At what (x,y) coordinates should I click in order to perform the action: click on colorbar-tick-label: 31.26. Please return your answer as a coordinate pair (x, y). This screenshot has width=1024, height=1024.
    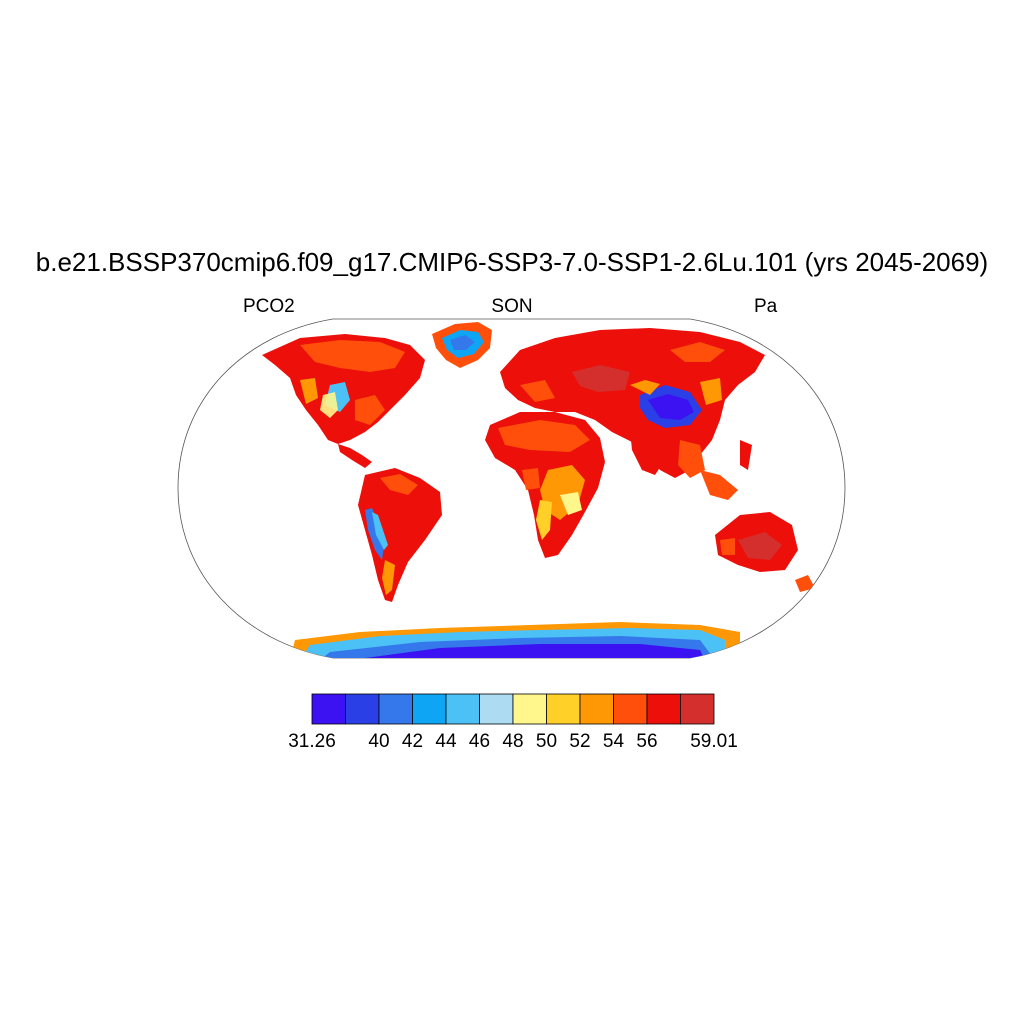
    Looking at the image, I should click on (312, 741).